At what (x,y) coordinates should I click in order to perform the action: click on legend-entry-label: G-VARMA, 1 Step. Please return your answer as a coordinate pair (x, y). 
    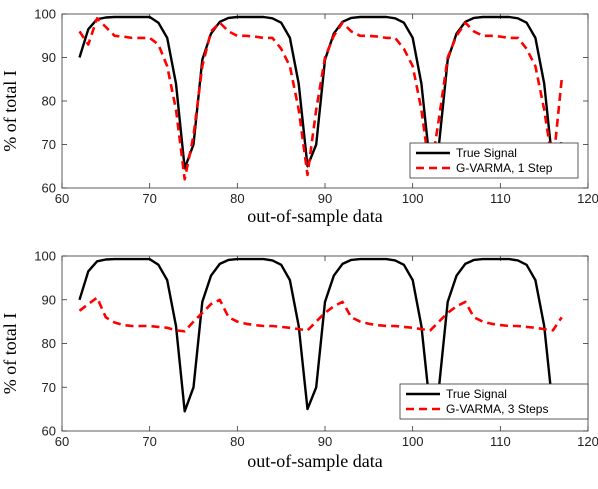
    Looking at the image, I should click on (504, 168).